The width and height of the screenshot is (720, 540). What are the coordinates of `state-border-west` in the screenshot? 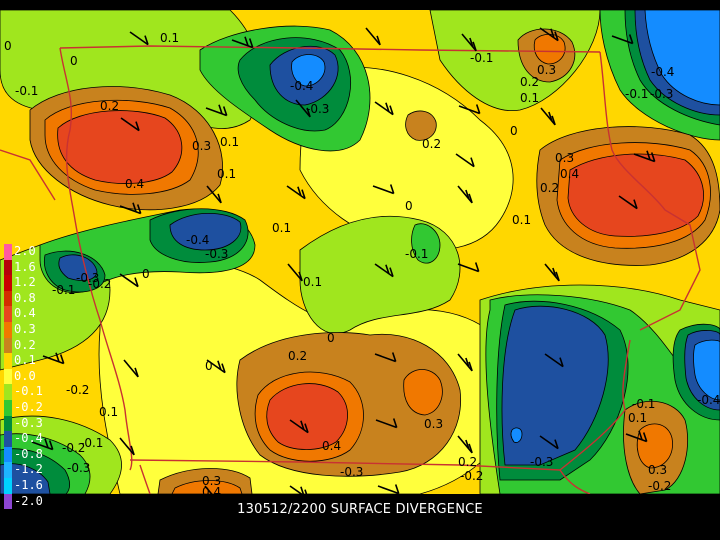 It's located at (96, 259).